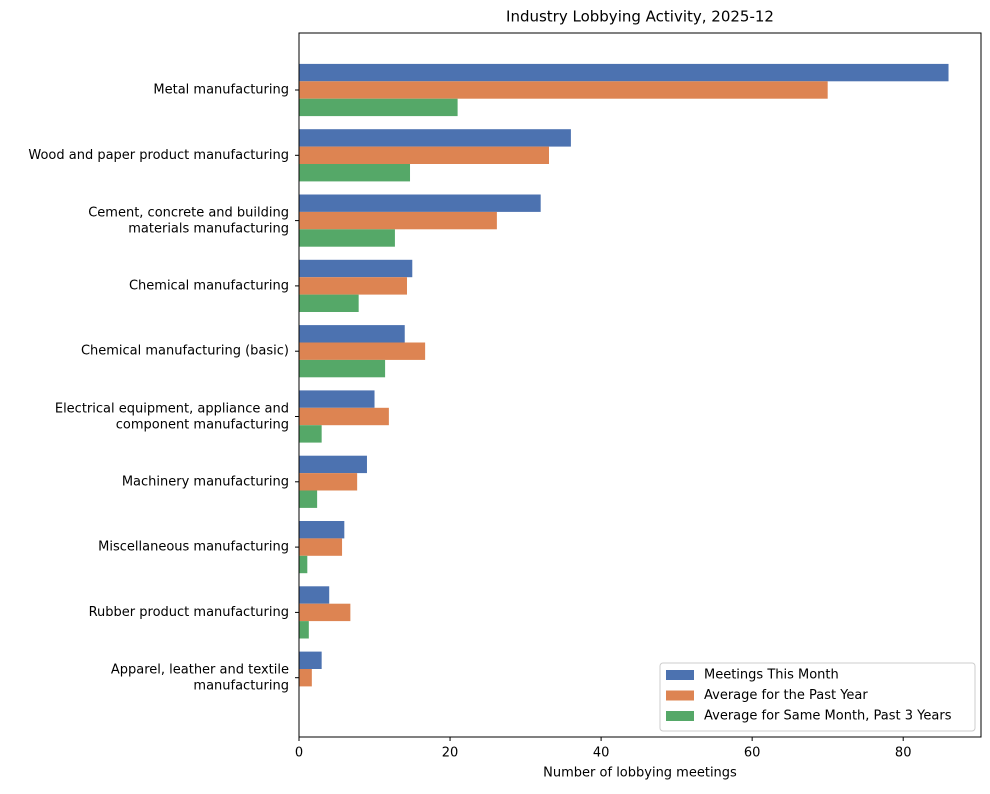  What do you see at coordinates (205, 481) in the screenshot?
I see `y-tick-label: Machinery manufacturing` at bounding box center [205, 481].